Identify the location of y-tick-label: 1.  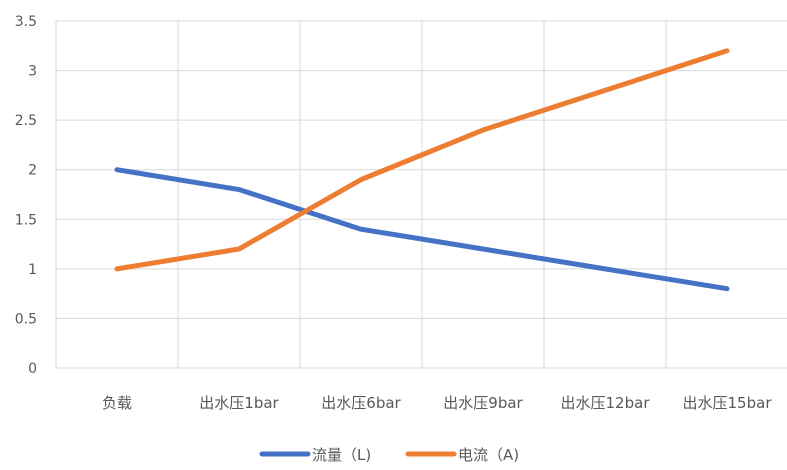
(32, 270).